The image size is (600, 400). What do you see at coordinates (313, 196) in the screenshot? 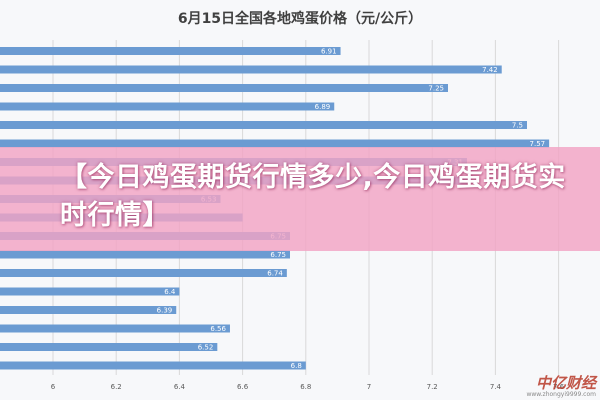
I see `headline-text: 【今日鸡蛋期货行情多少,今日鸡蛋期货实时行情】` at bounding box center [313, 196].